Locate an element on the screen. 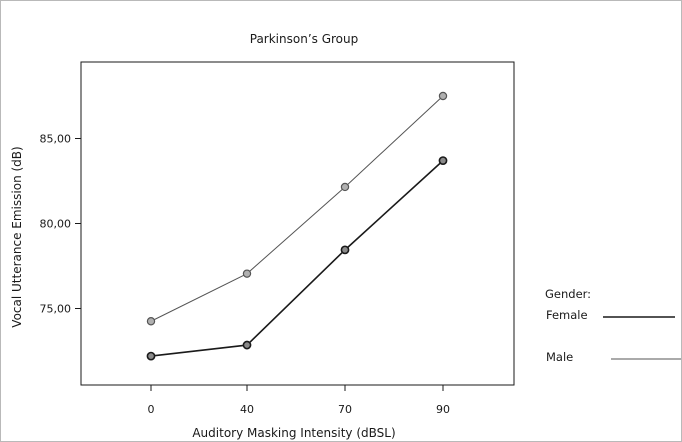 The image size is (682, 442). x-axis-label: Auditory Masking Intensity (dBSL) is located at coordinates (293, 433).